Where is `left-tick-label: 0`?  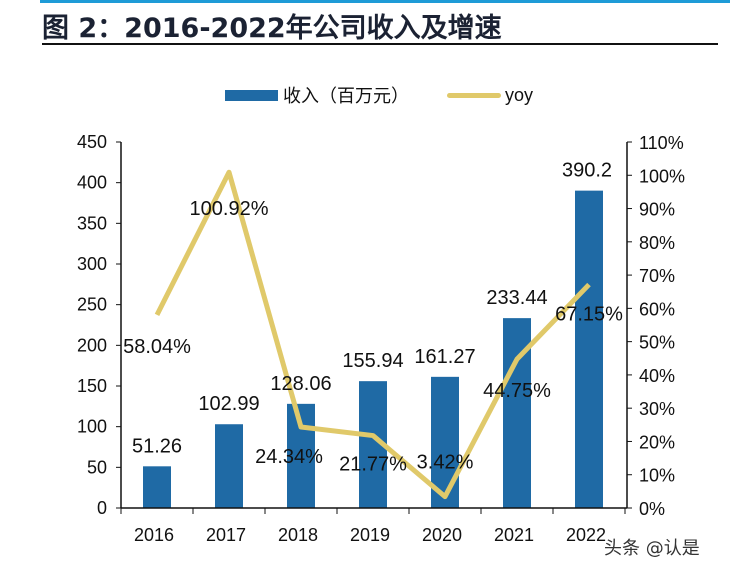 left-tick-label: 0 is located at coordinates (102, 508).